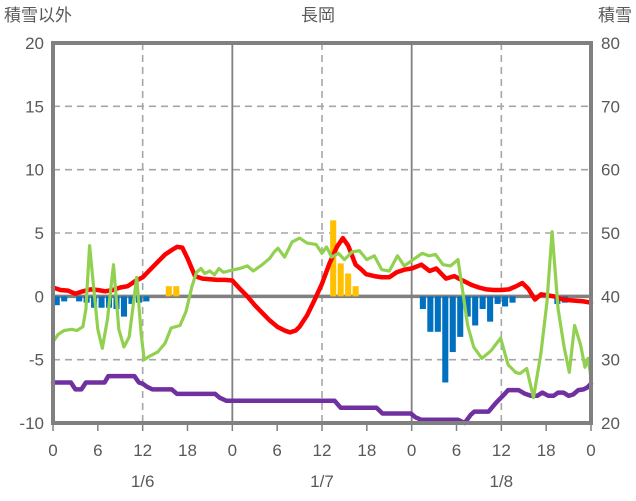 This screenshot has height=501, width=636. I want to click on left-axis-title: 積雪以外, so click(38, 15).